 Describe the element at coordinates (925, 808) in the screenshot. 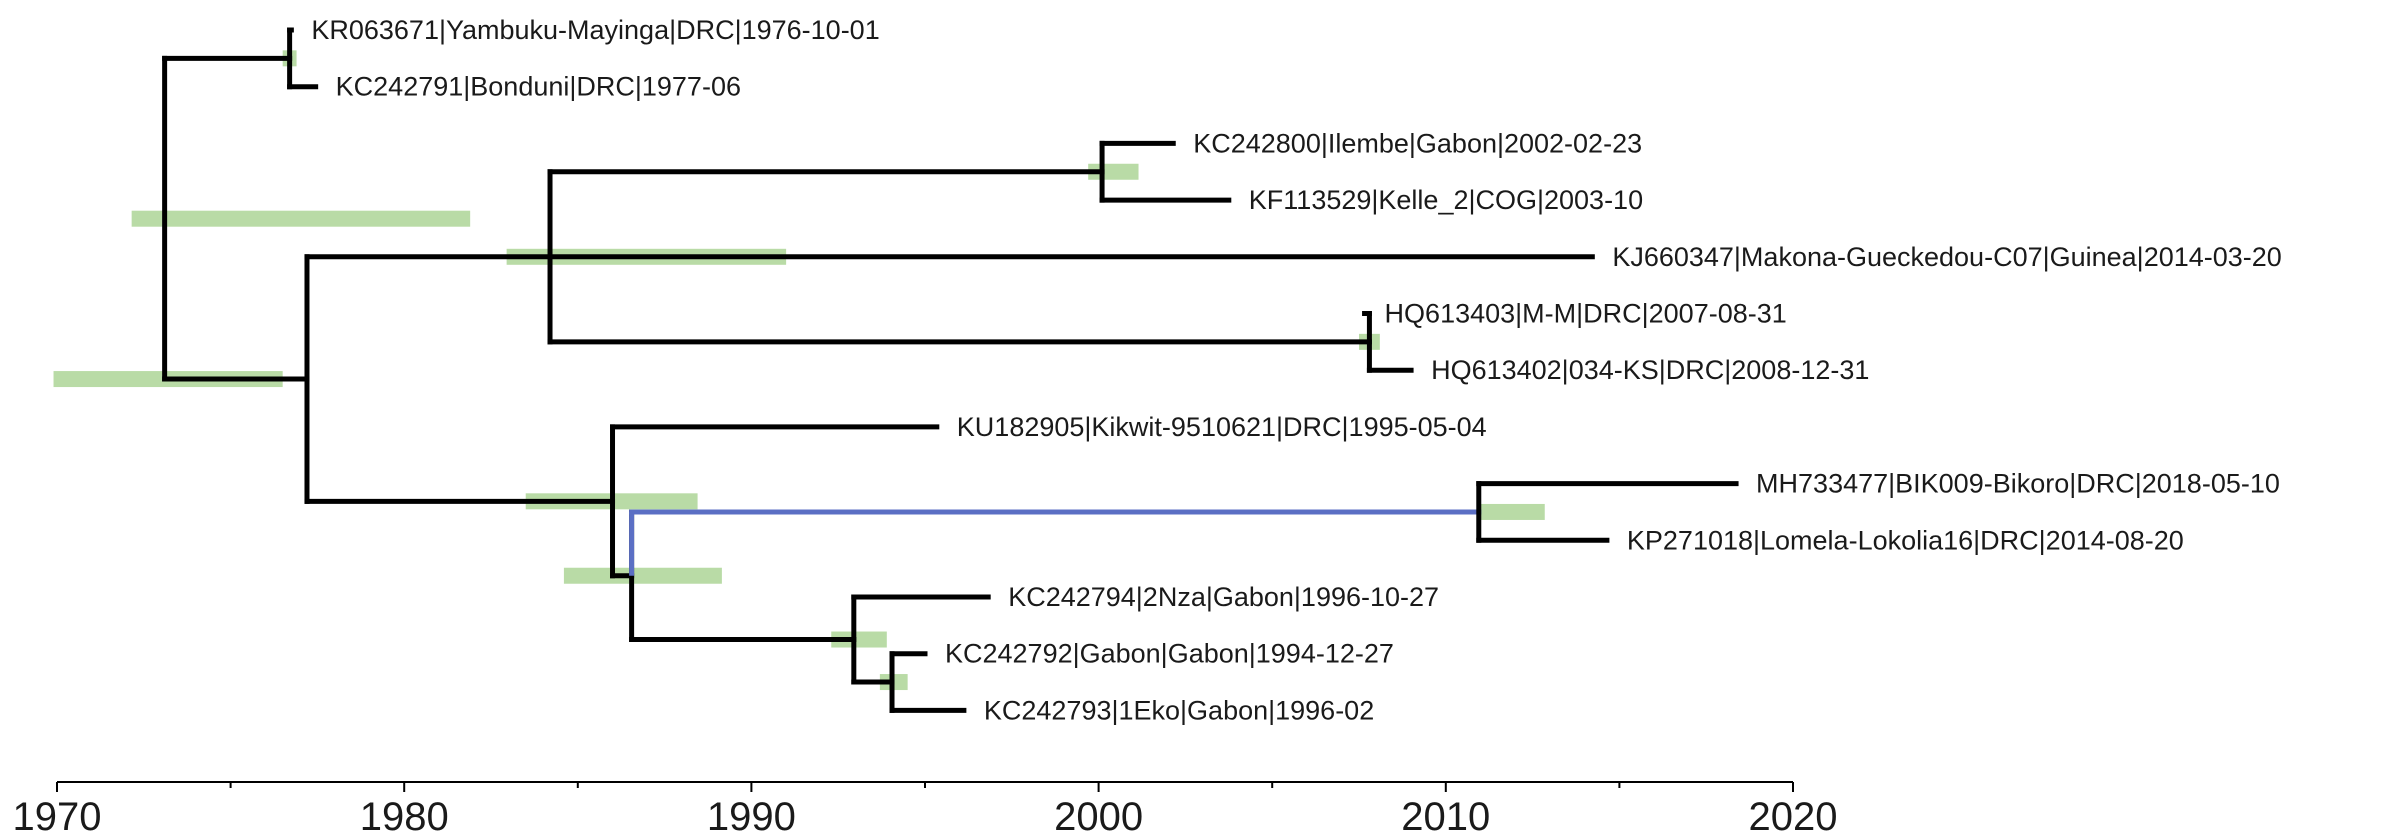

I see `time-axis: 1970 1980 1990 2000 2010 2020` at that location.